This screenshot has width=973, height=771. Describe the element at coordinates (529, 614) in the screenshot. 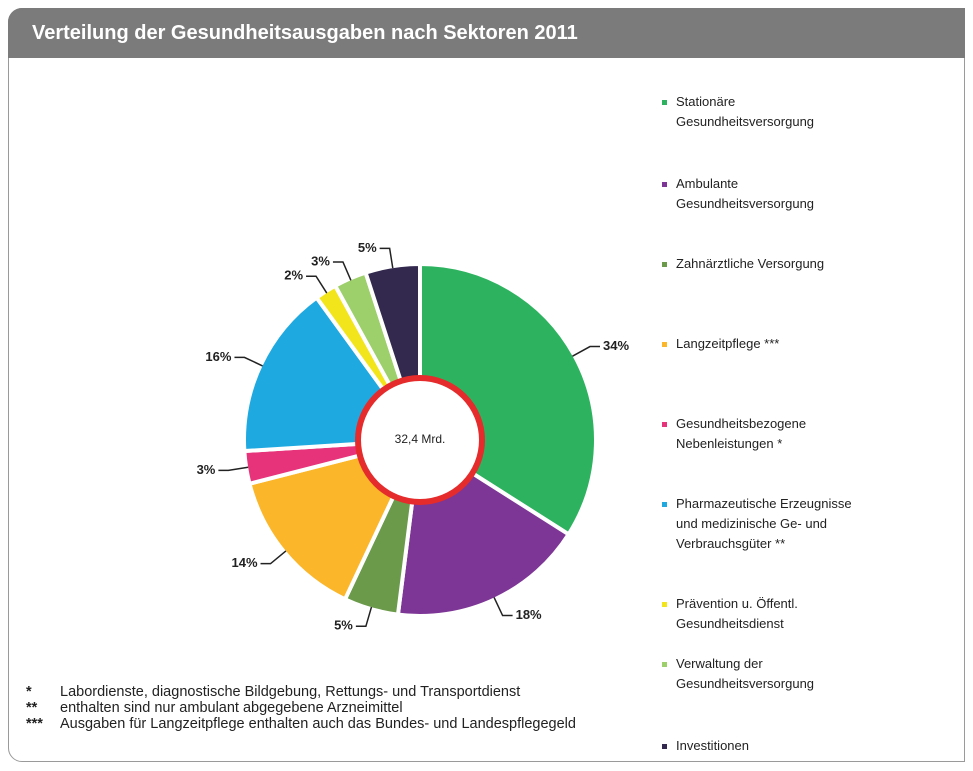

I see `data-label: 18%` at that location.